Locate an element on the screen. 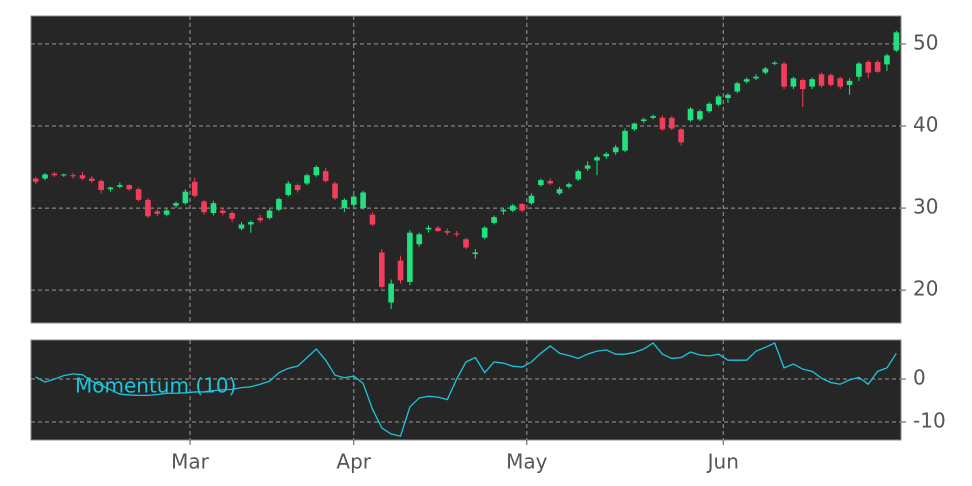 The width and height of the screenshot is (972, 486). x-tick-label: Apr is located at coordinates (353, 462).